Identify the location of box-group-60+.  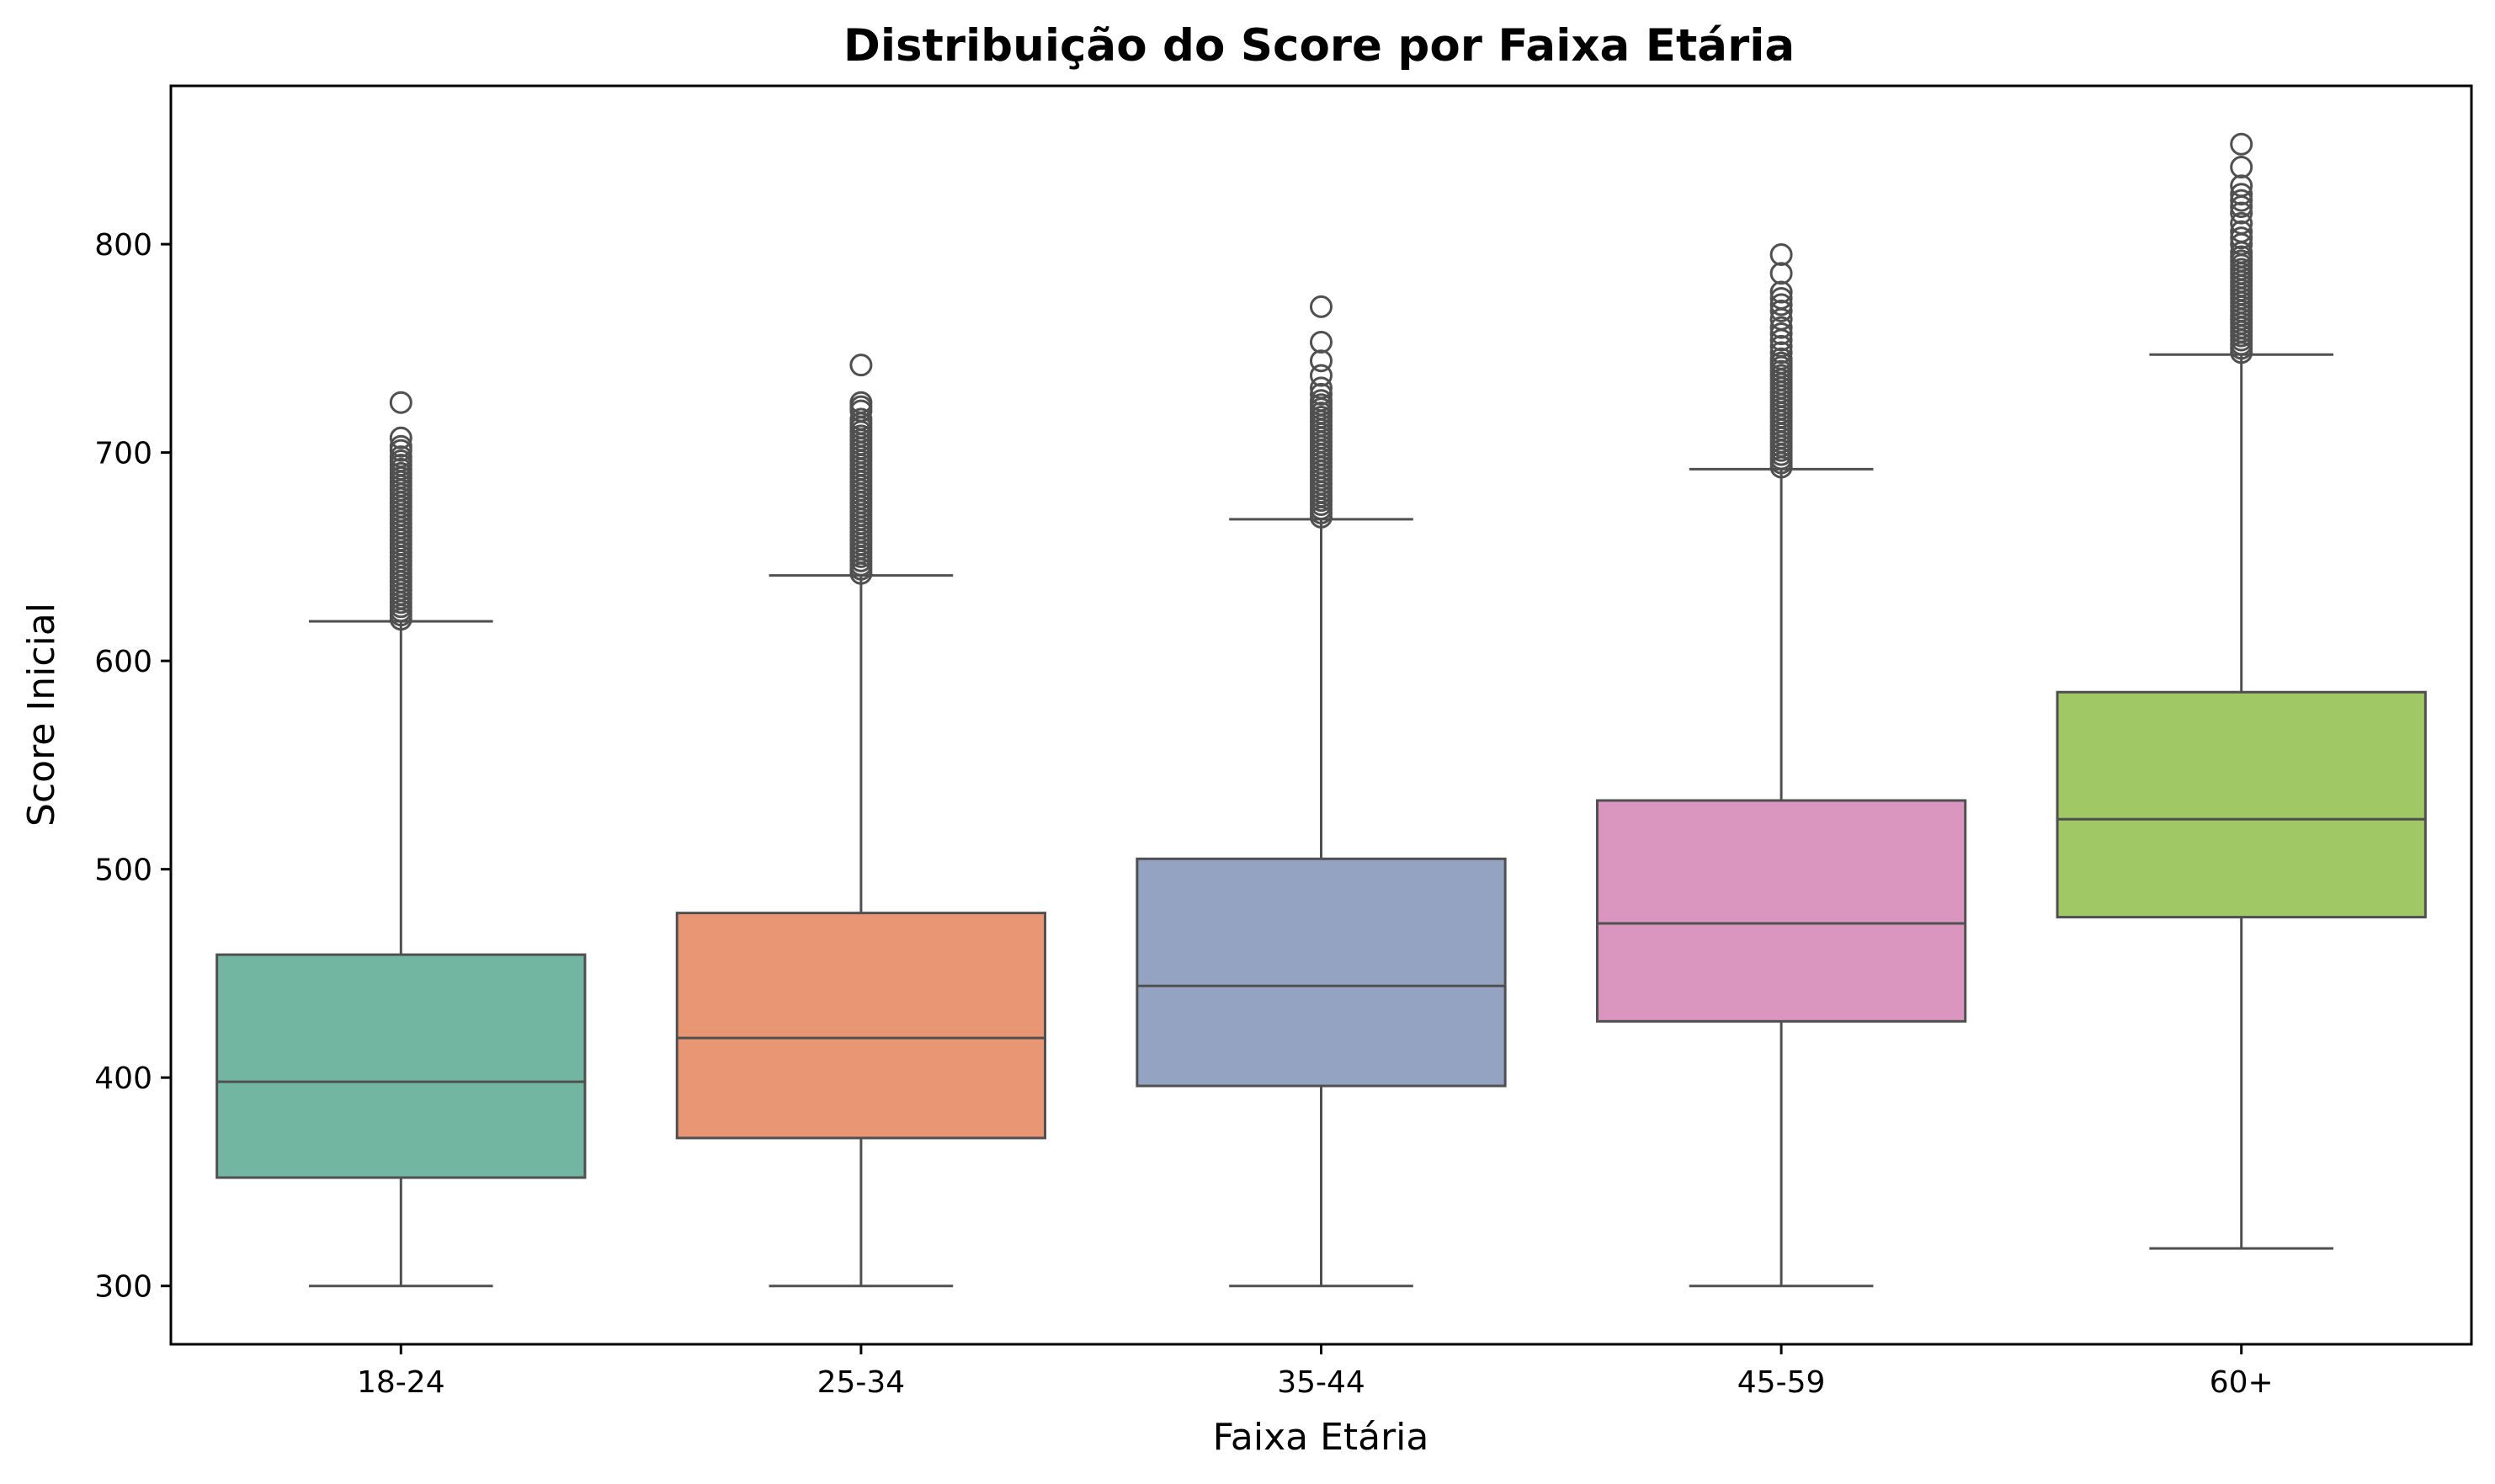
(2241, 691).